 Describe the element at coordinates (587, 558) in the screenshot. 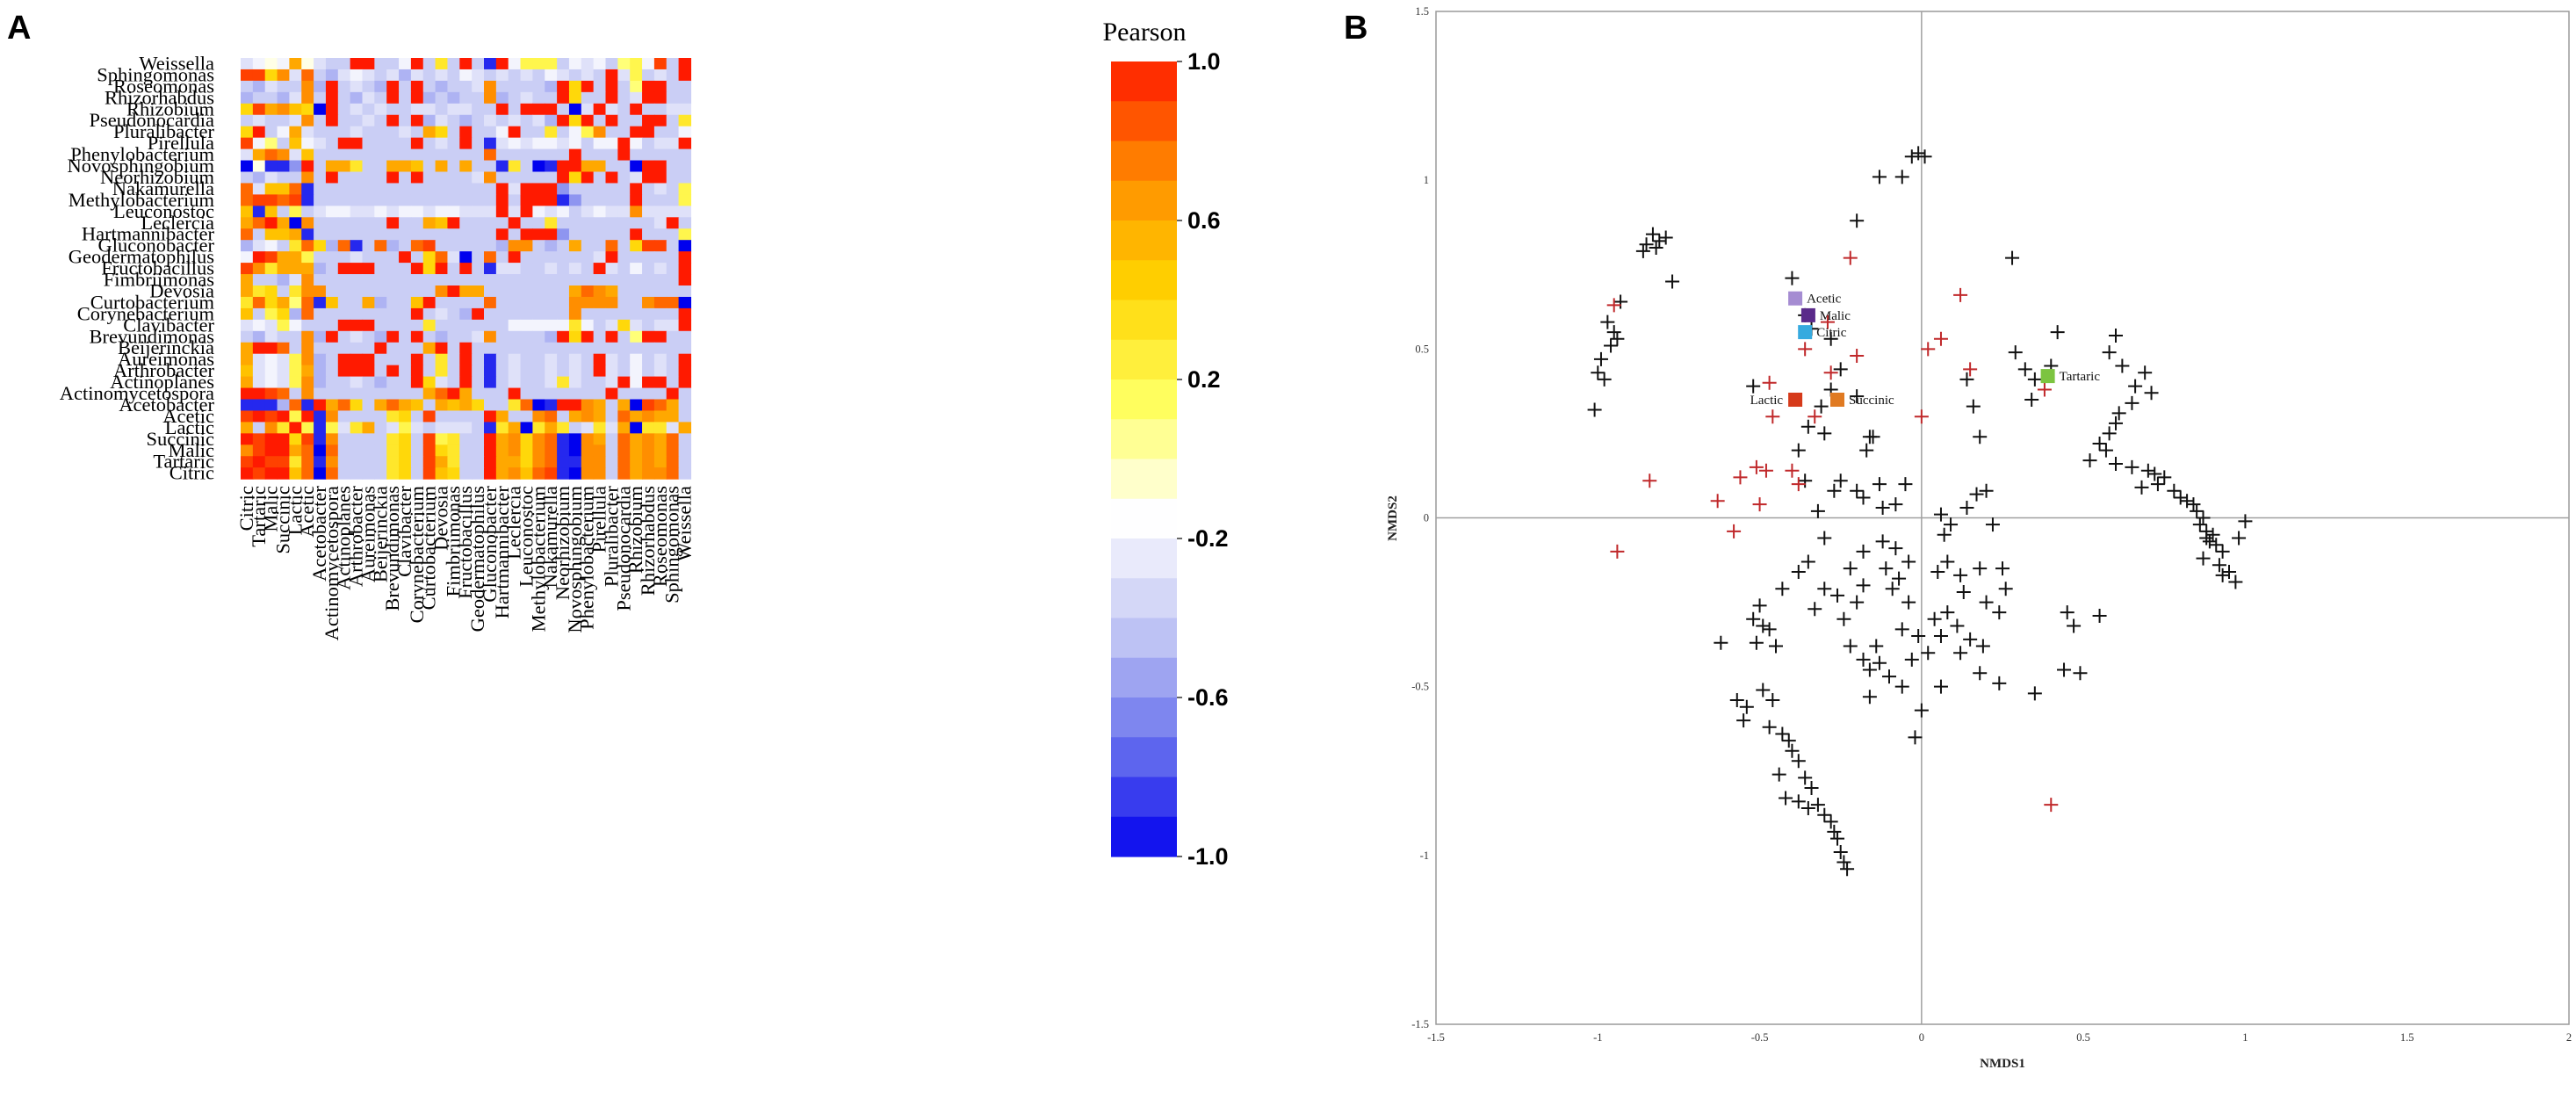

I see `column-label: Phenylobacterium` at that location.